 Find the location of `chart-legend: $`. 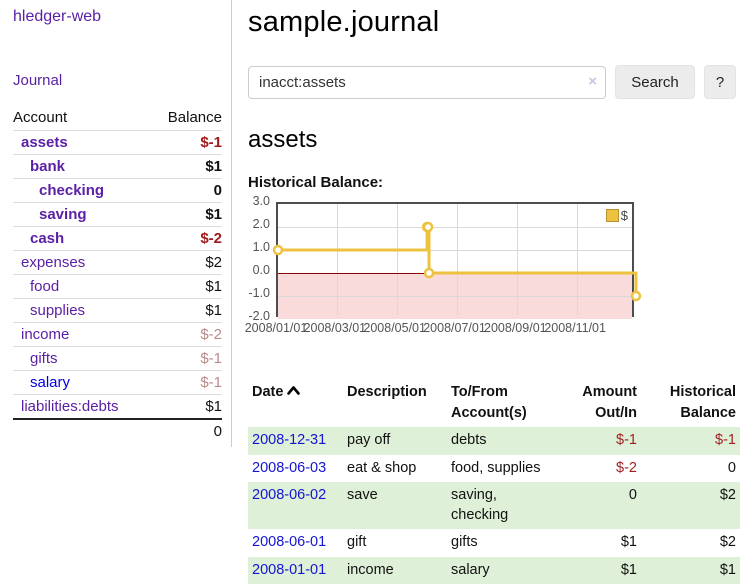

chart-legend: $ is located at coordinates (616, 215).